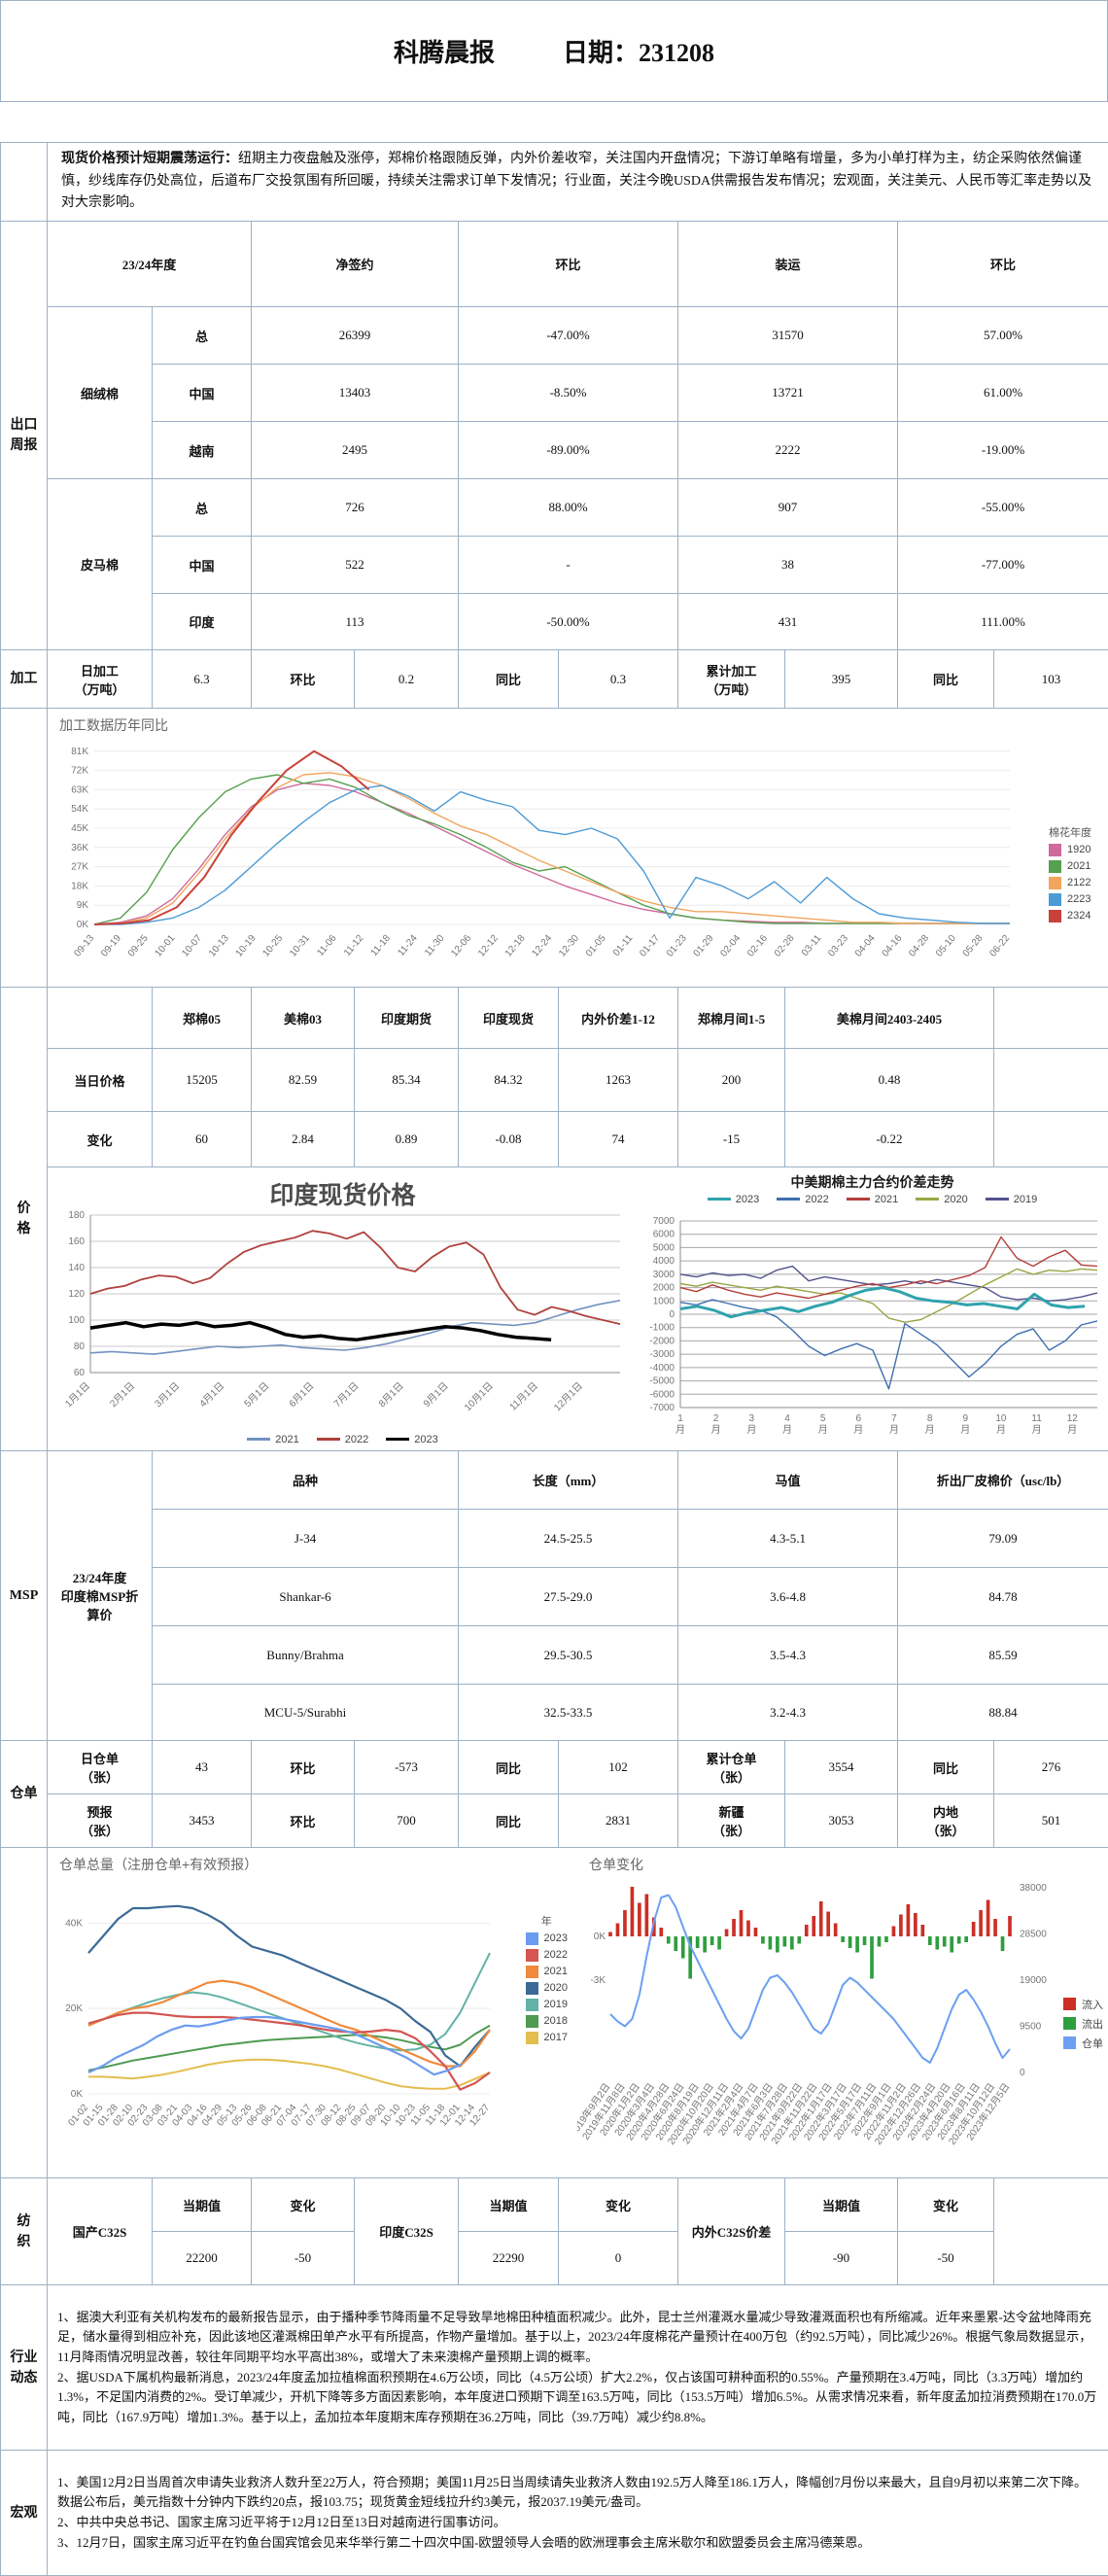 This screenshot has width=1108, height=2576. What do you see at coordinates (202, 1139) in the screenshot?
I see `change-value: 60` at bounding box center [202, 1139].